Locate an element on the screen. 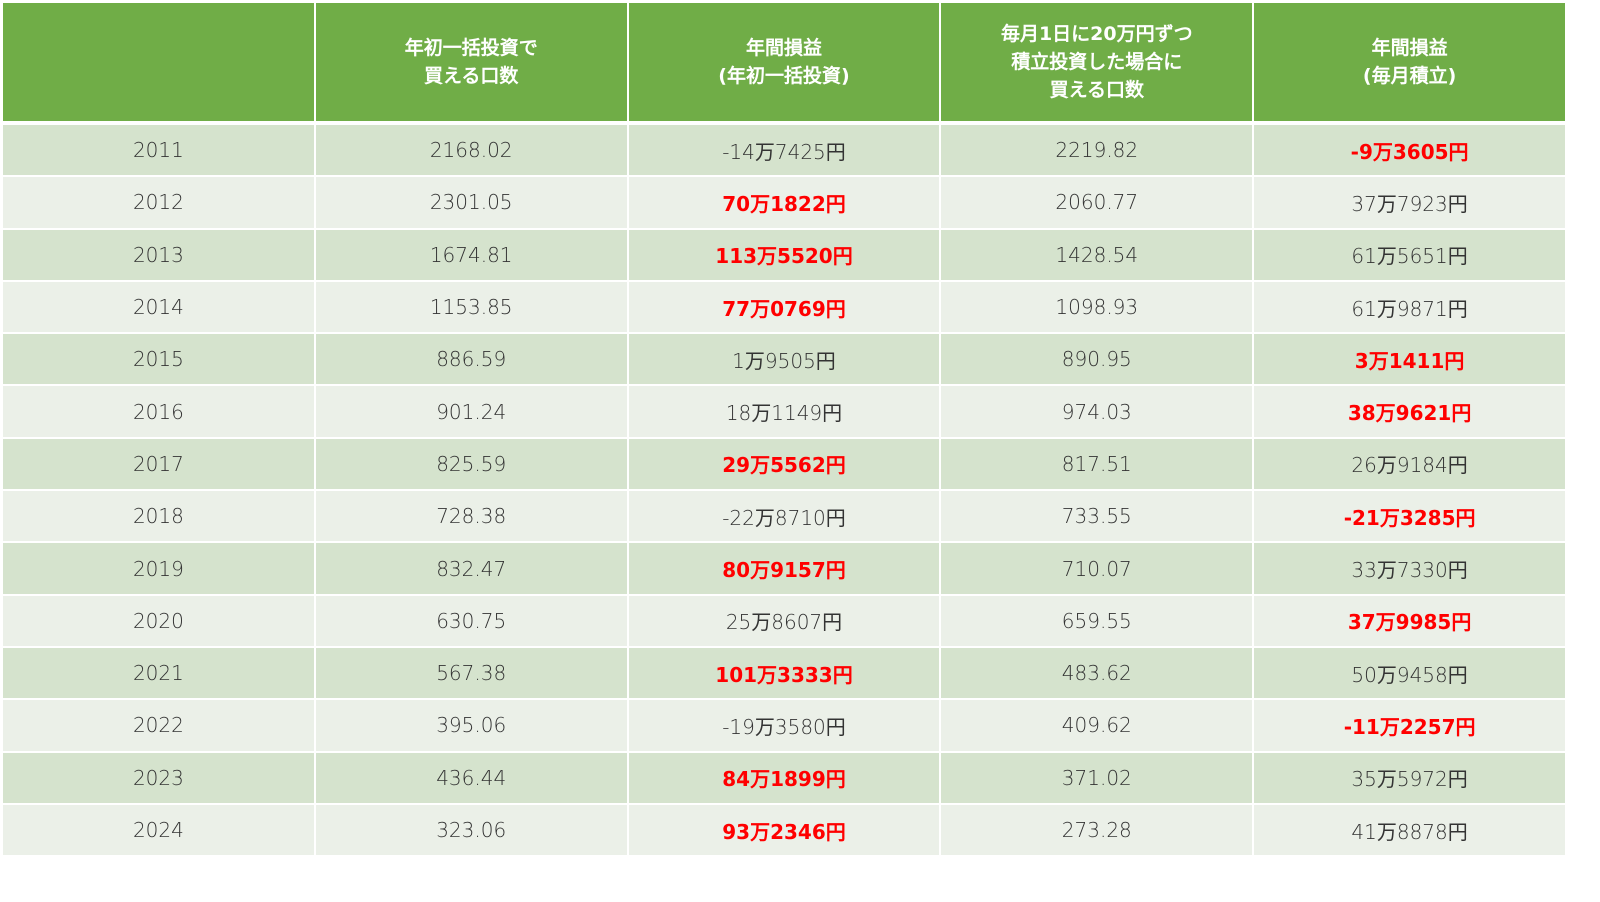 The height and width of the screenshot is (902, 1600). cell-year: 2021 is located at coordinates (158, 673).